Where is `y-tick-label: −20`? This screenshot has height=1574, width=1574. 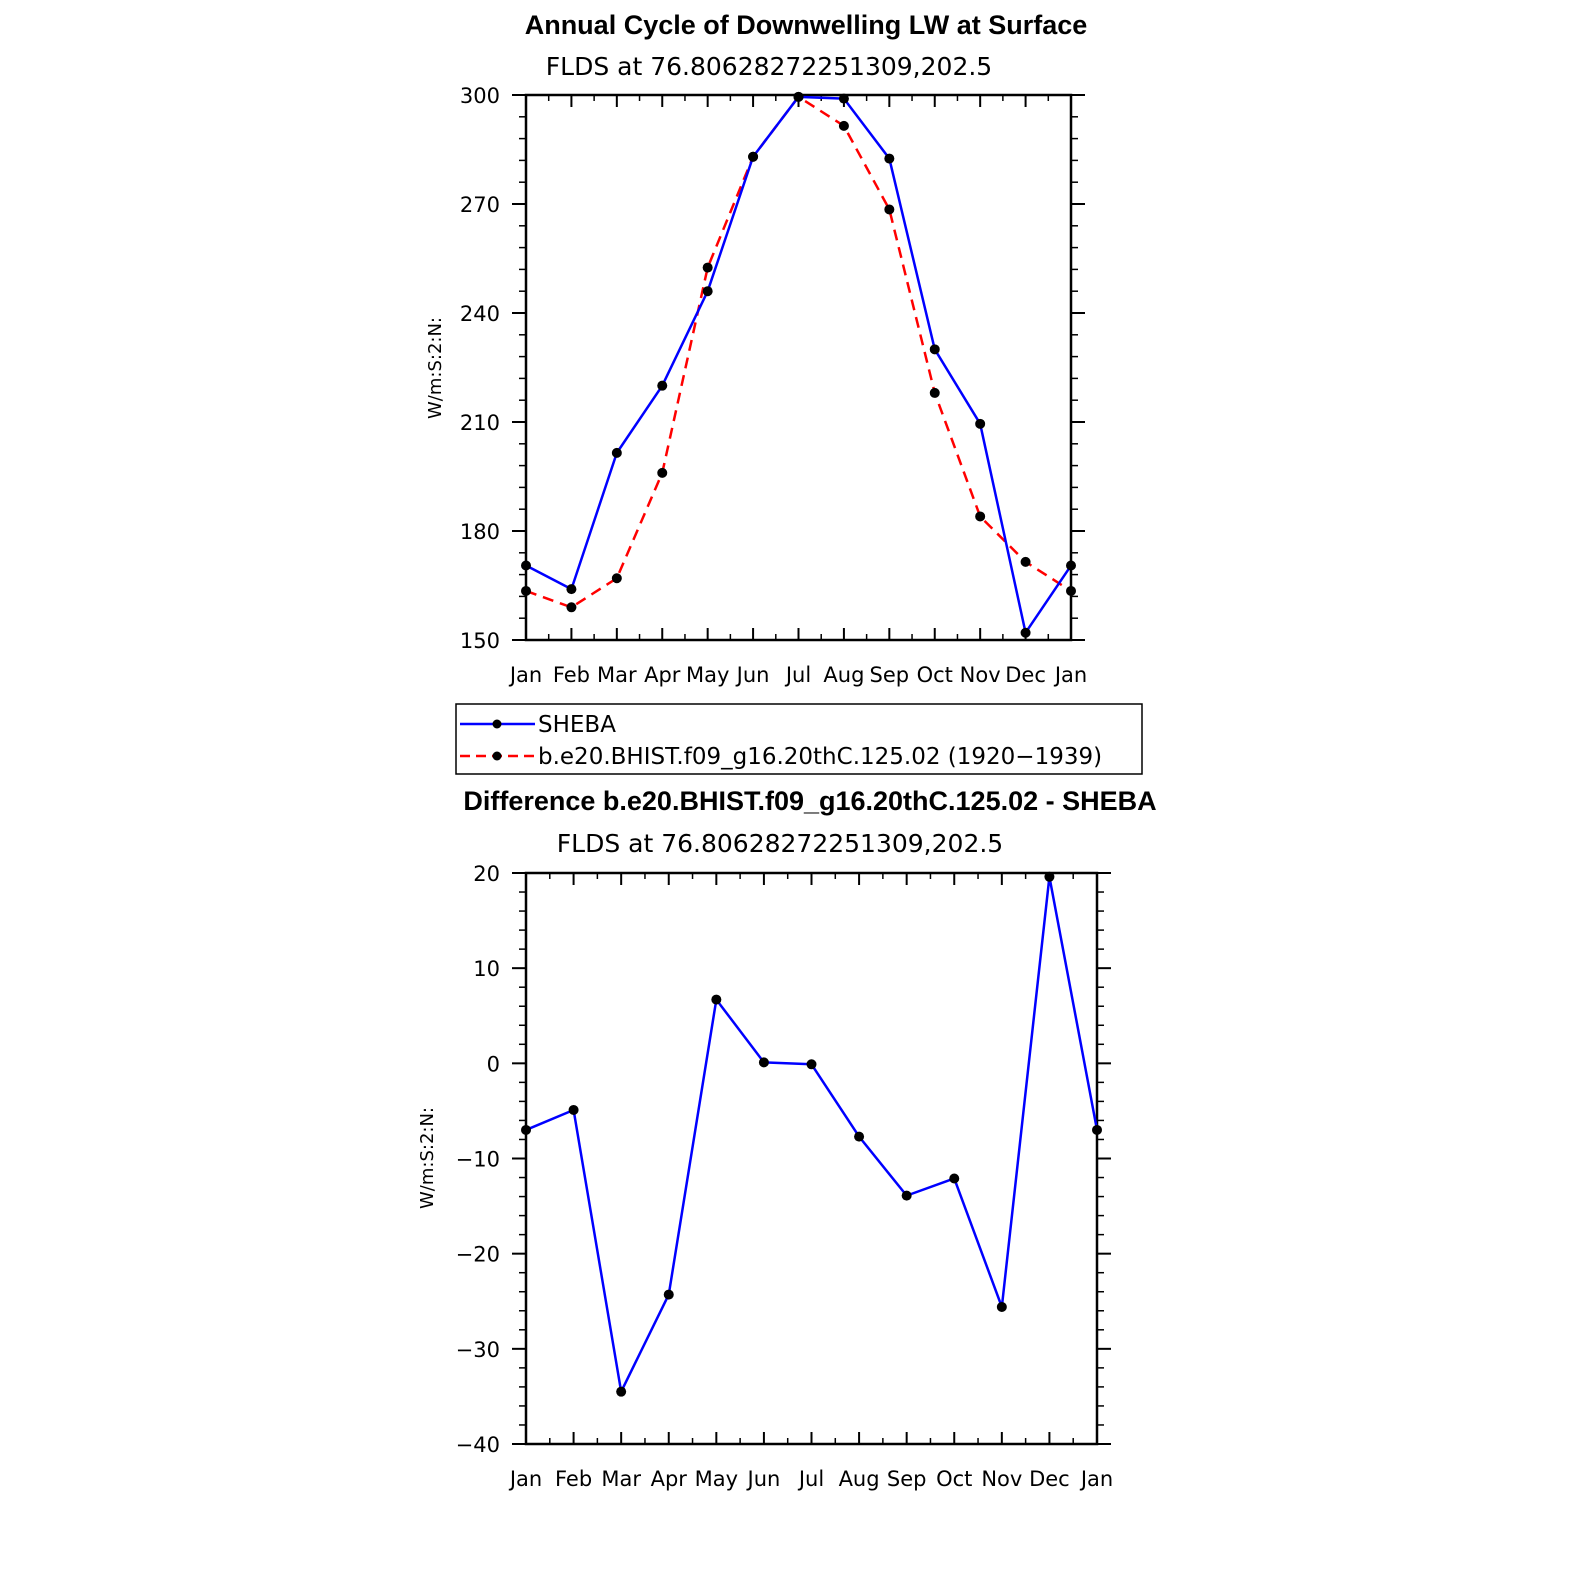 y-tick-label: −20 is located at coordinates (478, 1255).